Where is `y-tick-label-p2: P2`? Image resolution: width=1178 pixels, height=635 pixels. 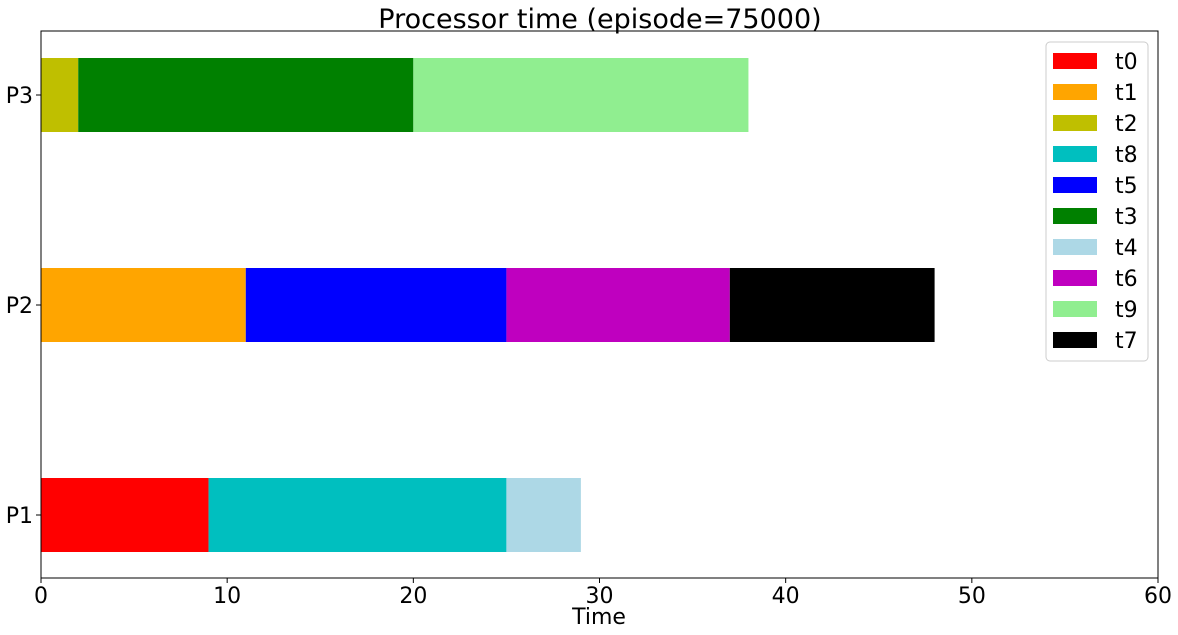
y-tick-label-p2: P2 is located at coordinates (19, 306).